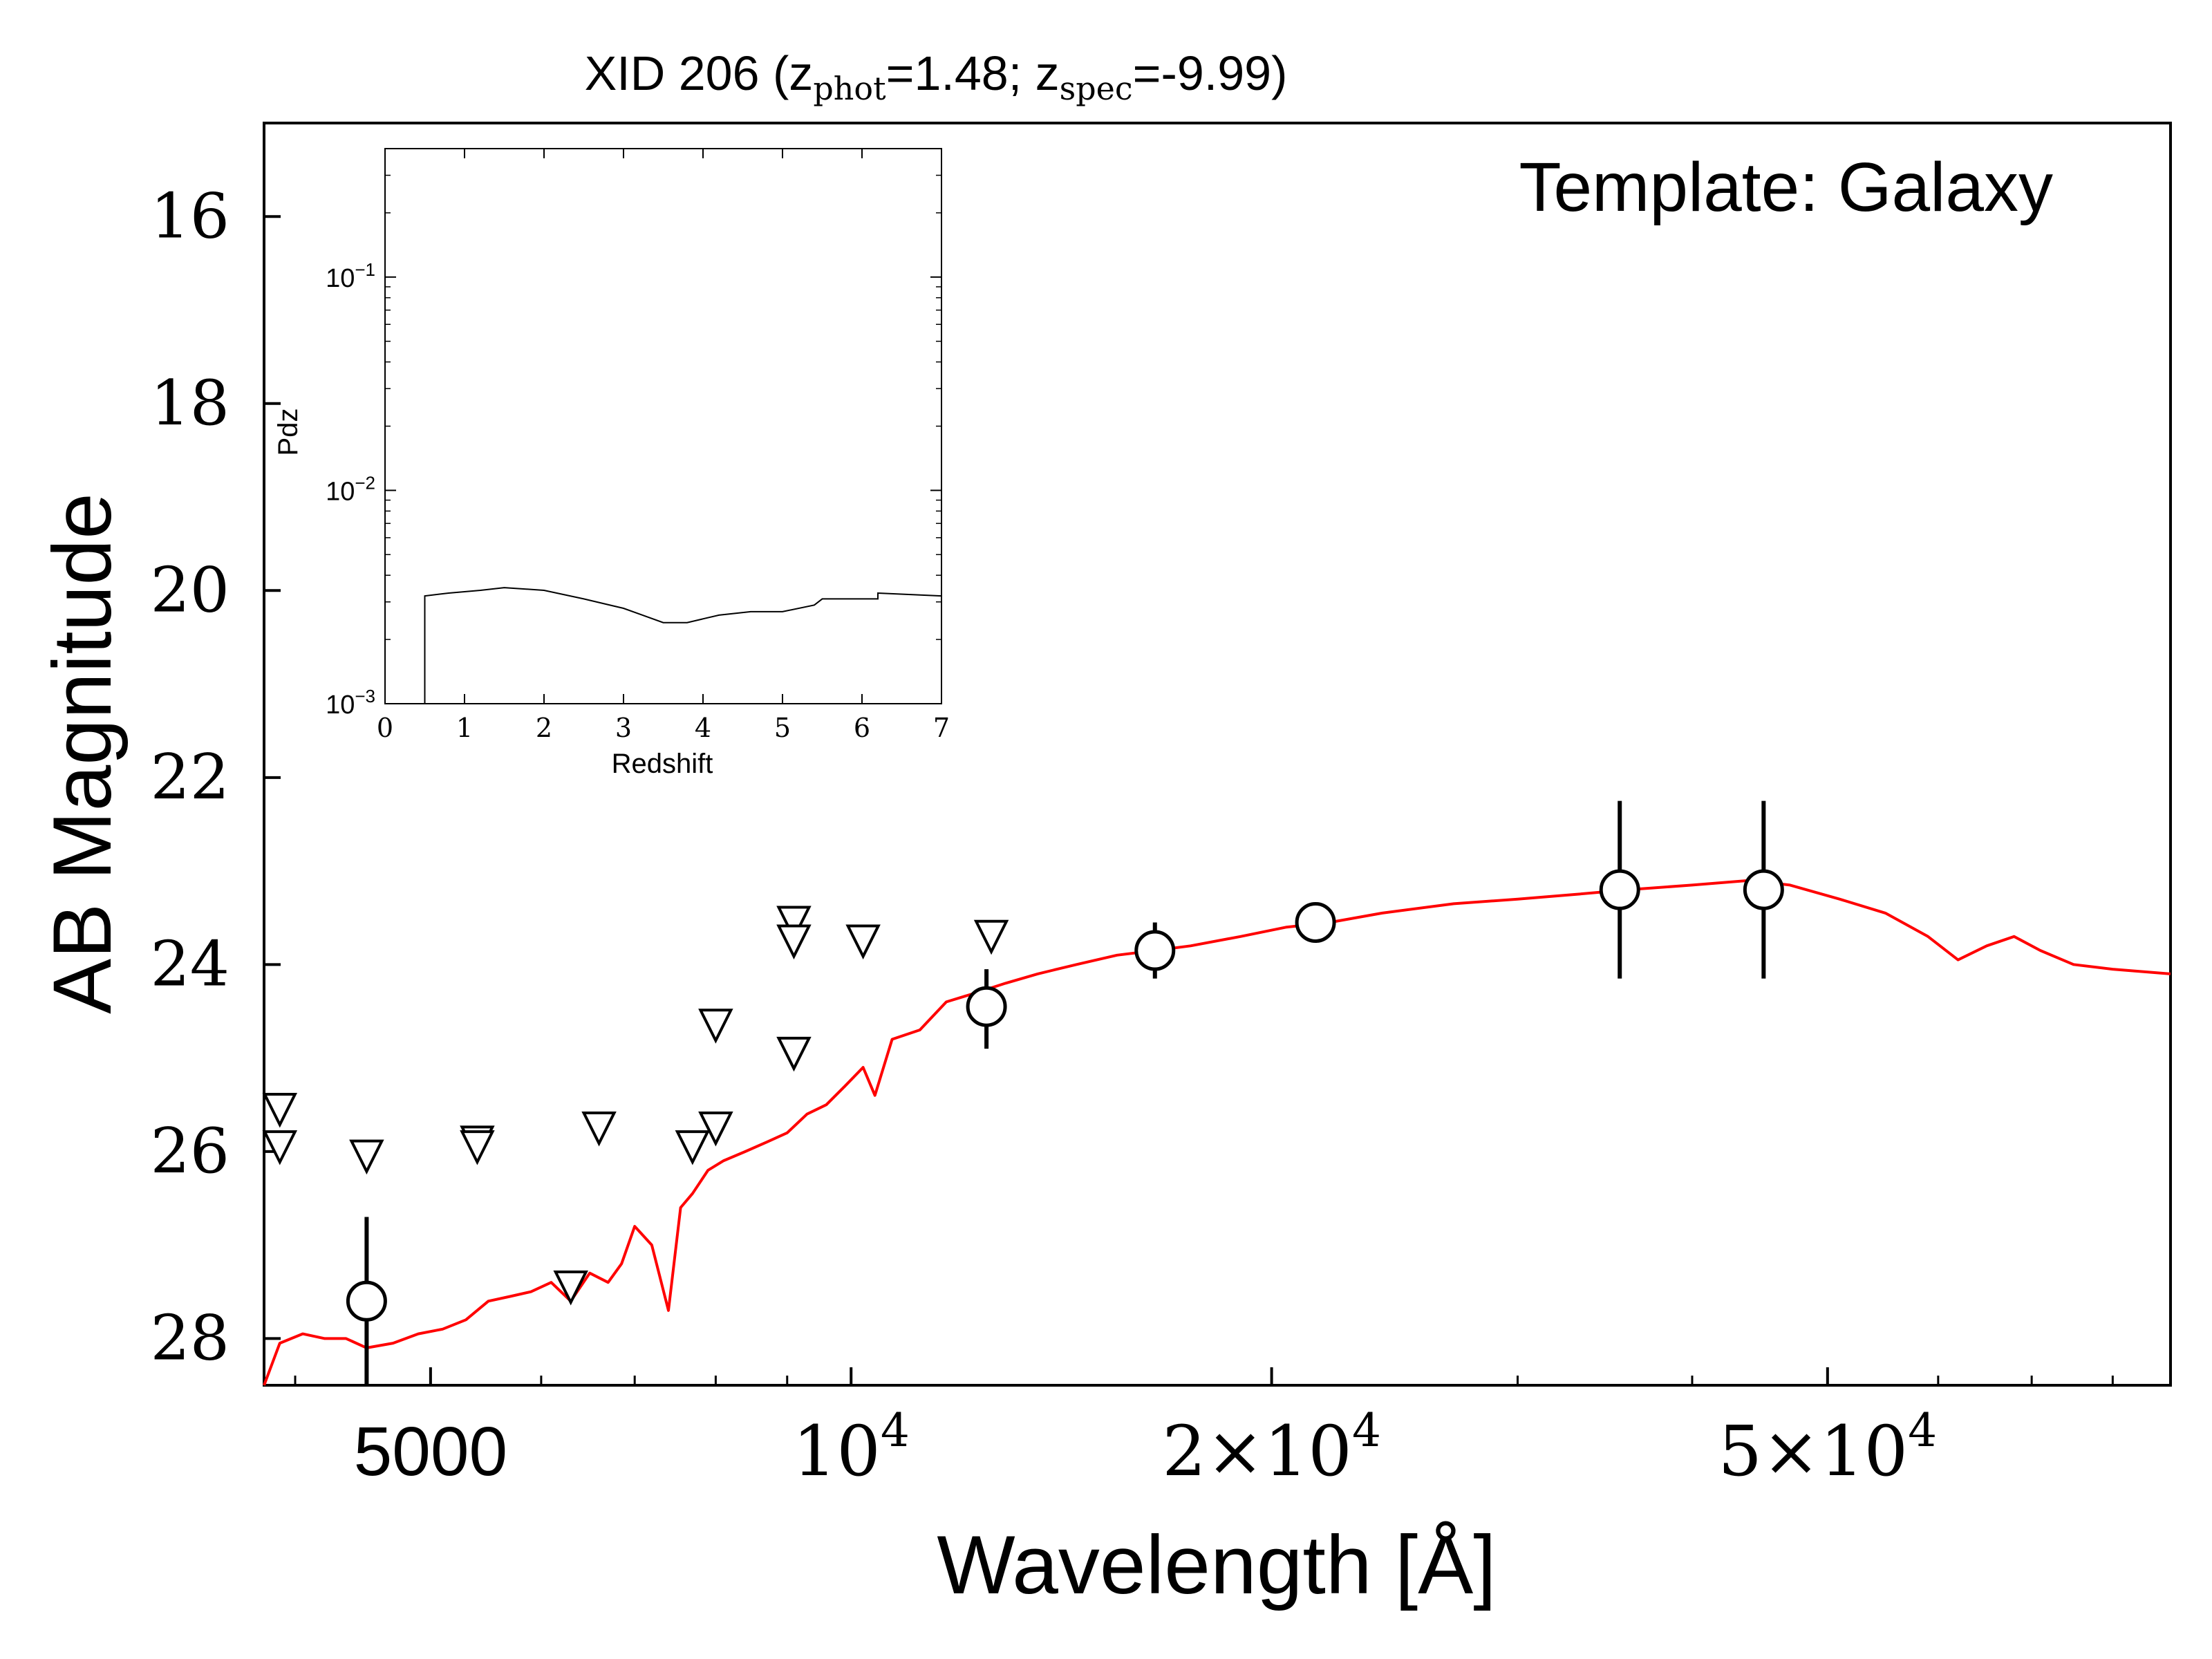 This screenshot has height=1659, width=2212. What do you see at coordinates (663, 426) in the screenshot?
I see `inset-frame` at bounding box center [663, 426].